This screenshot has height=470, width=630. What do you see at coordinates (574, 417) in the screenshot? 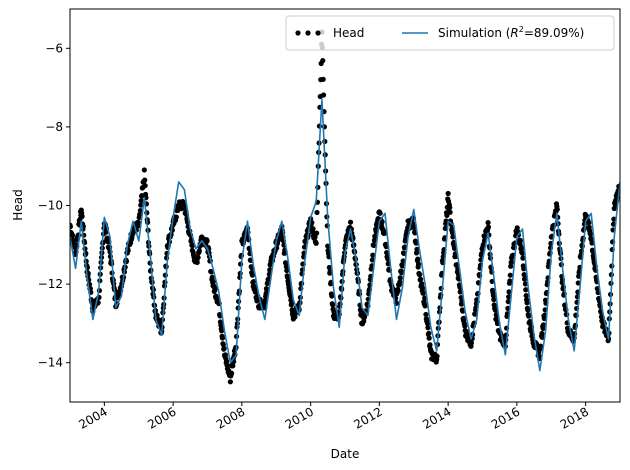
I see `x-tick-label: 2018` at bounding box center [574, 417].